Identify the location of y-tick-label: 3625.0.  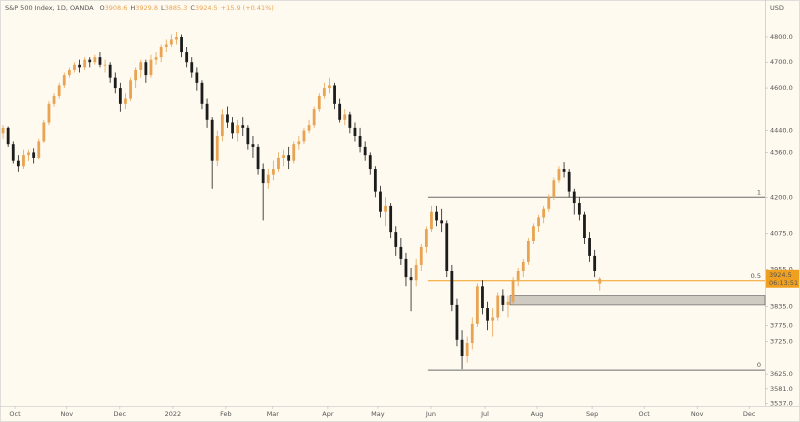
(781, 374).